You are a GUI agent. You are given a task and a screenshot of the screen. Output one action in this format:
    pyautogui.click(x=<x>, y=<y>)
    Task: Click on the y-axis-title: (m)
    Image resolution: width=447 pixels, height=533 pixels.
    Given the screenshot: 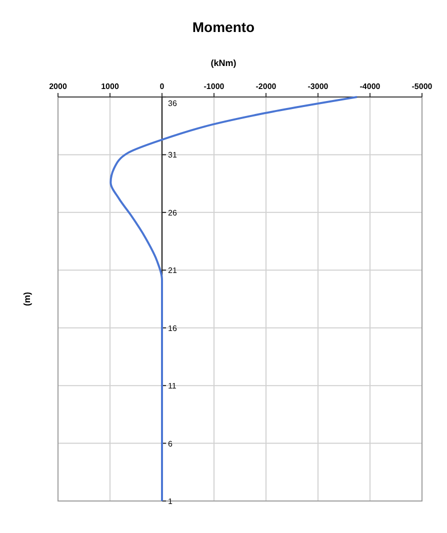 What is the action you would take?
    pyautogui.click(x=27, y=299)
    